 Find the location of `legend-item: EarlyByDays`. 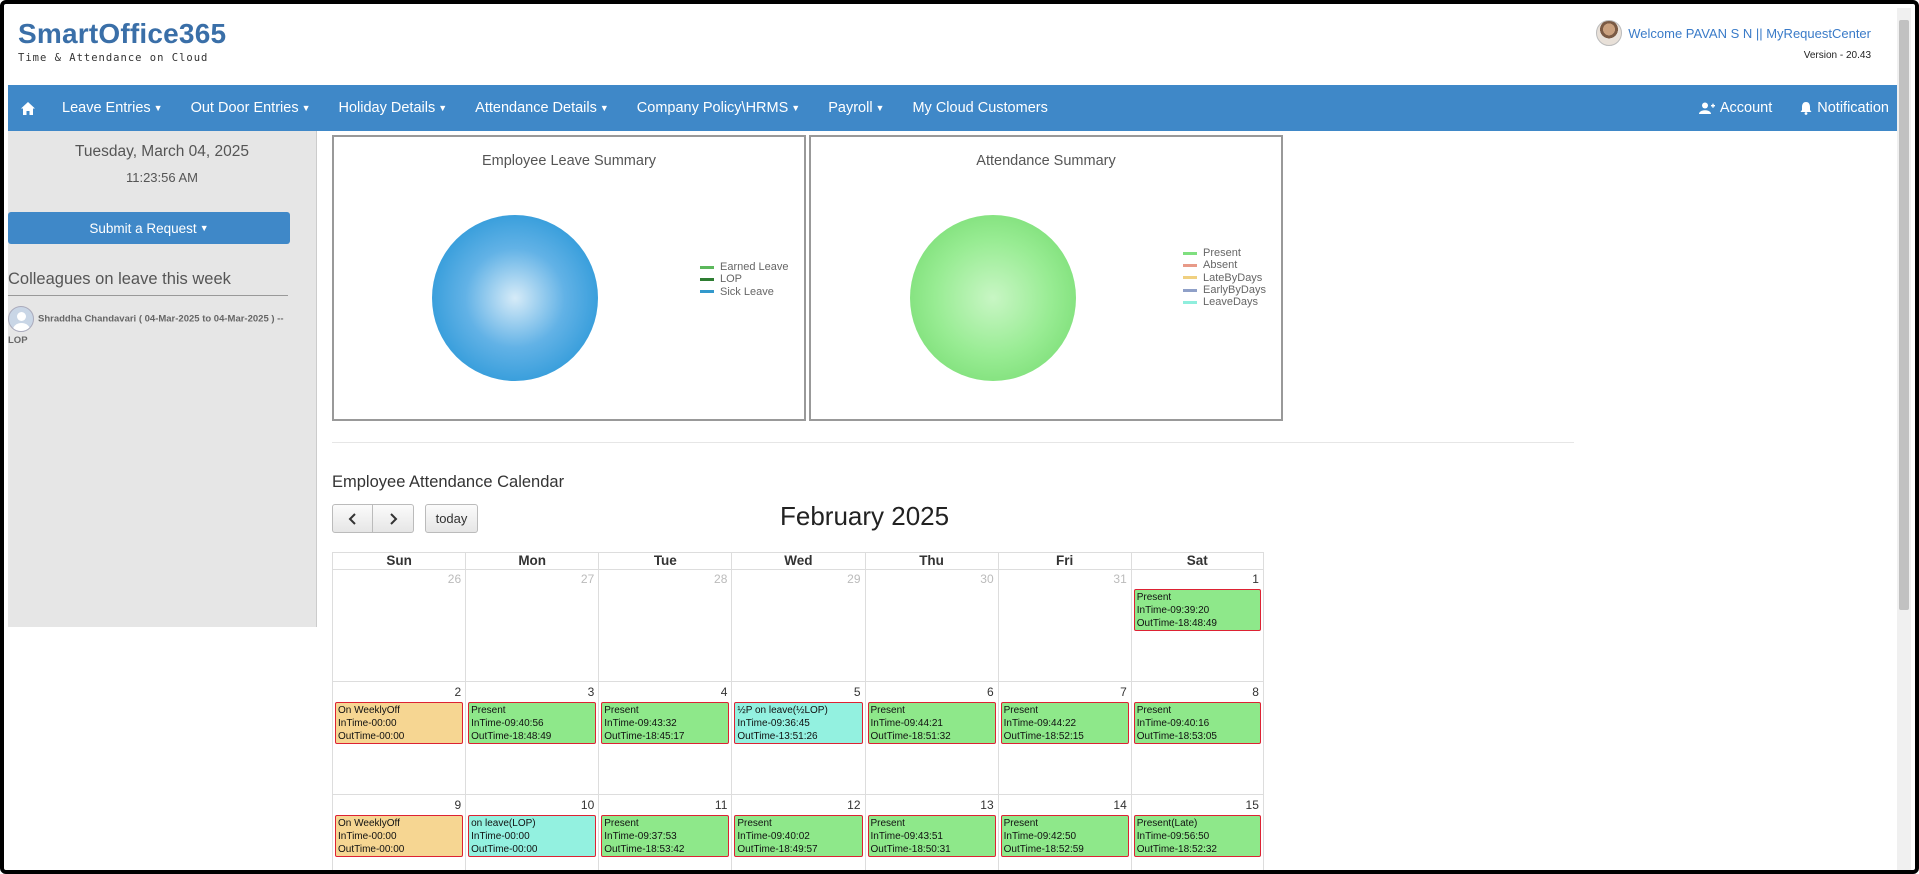

legend-item: EarlyByDays is located at coordinates (1224, 290).